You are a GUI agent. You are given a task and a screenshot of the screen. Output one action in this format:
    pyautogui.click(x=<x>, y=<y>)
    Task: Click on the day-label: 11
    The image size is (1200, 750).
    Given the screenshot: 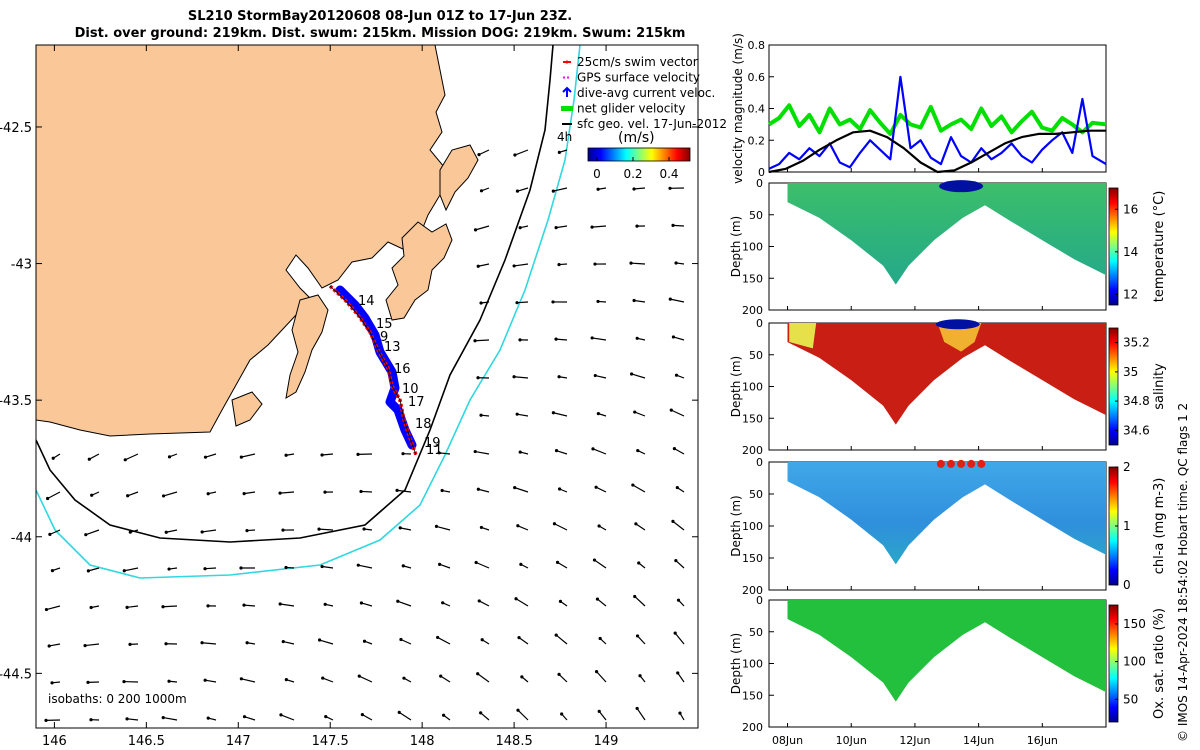 What is the action you would take?
    pyautogui.click(x=434, y=450)
    